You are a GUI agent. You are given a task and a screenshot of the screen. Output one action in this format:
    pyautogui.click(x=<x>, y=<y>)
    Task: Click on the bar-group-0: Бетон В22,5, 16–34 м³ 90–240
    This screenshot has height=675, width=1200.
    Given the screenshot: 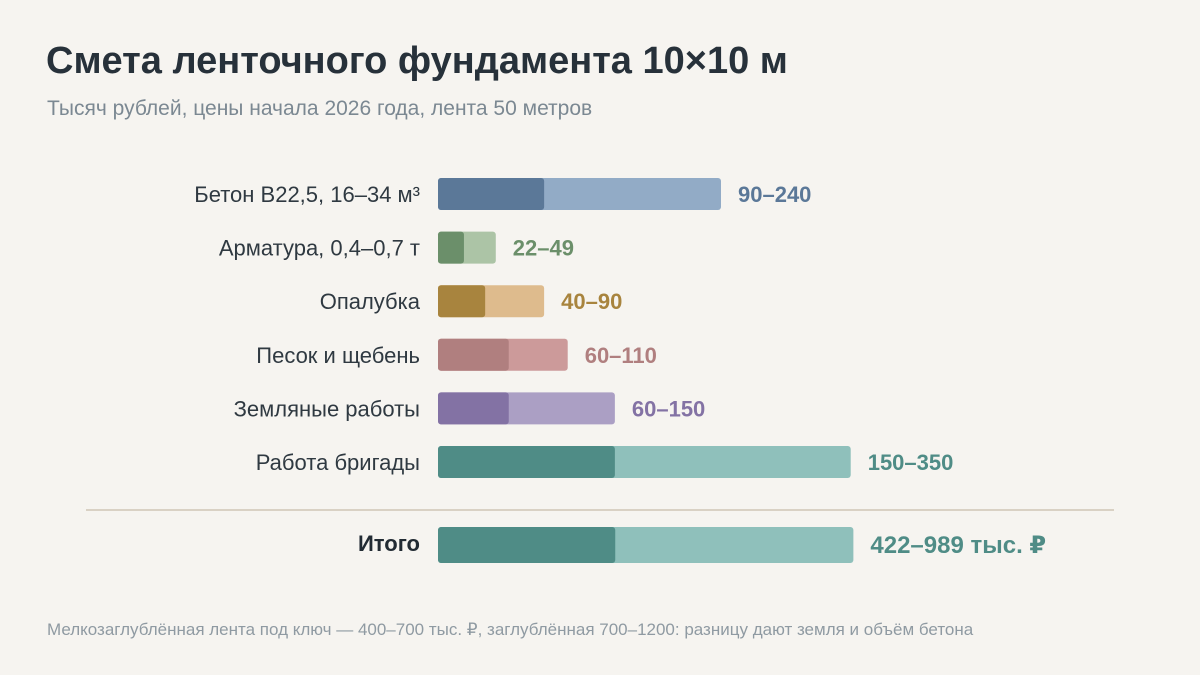 What is the action you would take?
    pyautogui.click(x=502, y=194)
    